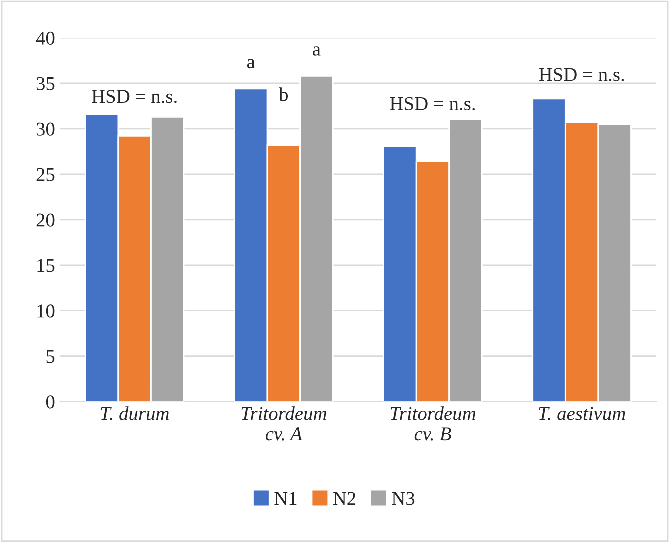  I want to click on x-tick-label: Tritordeum cv. A, so click(284, 423).